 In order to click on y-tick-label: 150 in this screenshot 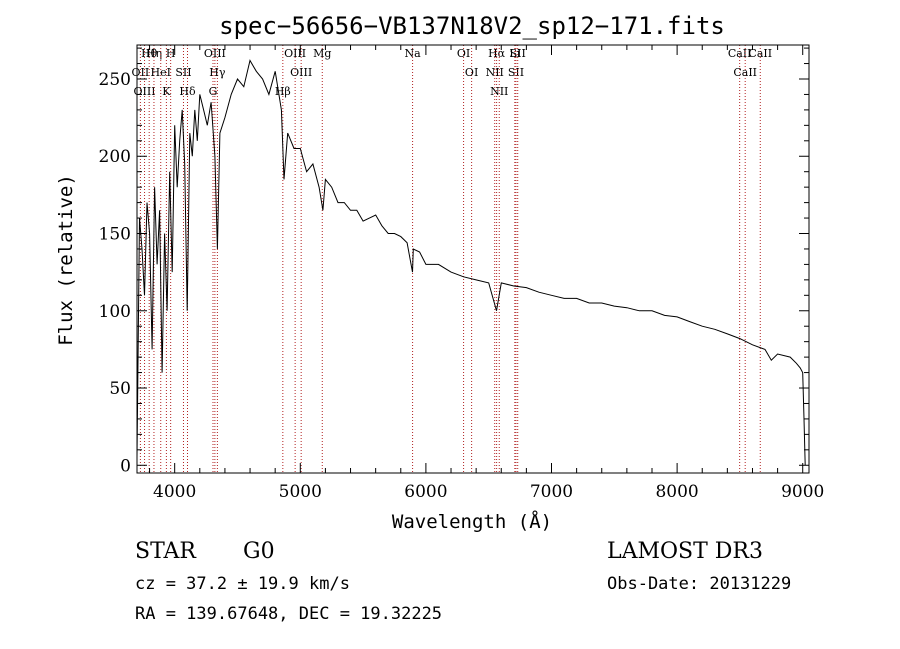, I will do `click(115, 235)`.